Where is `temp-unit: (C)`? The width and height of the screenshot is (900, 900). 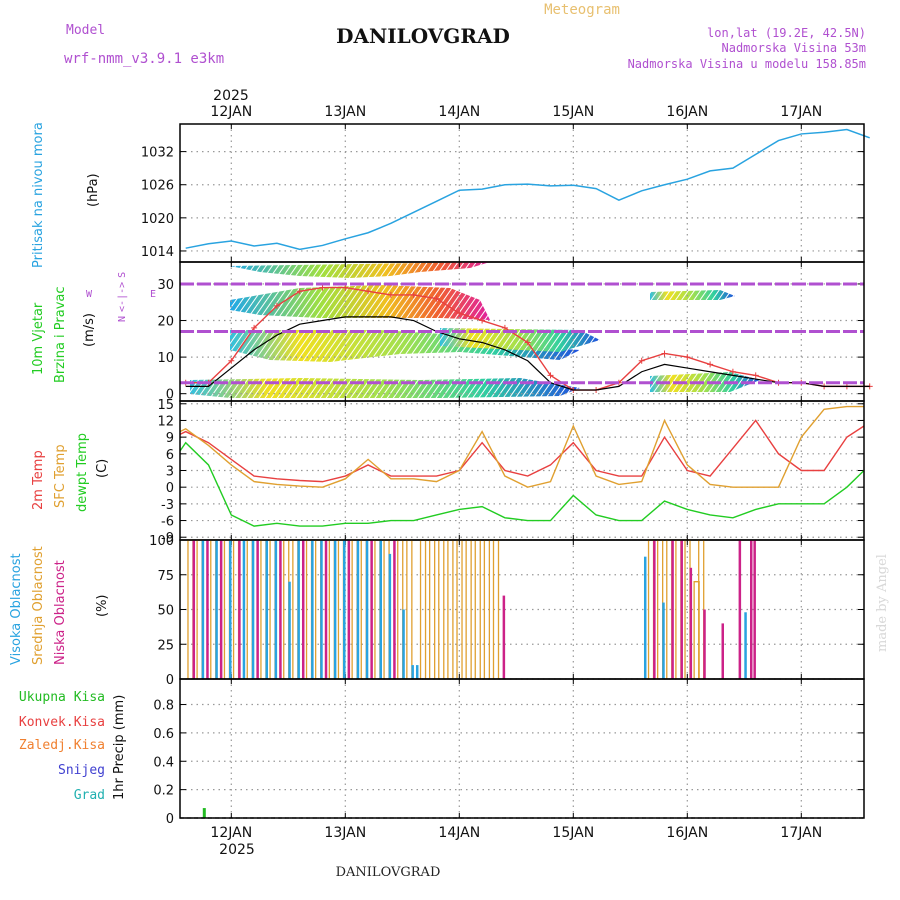 temp-unit: (C) is located at coordinates (102, 468).